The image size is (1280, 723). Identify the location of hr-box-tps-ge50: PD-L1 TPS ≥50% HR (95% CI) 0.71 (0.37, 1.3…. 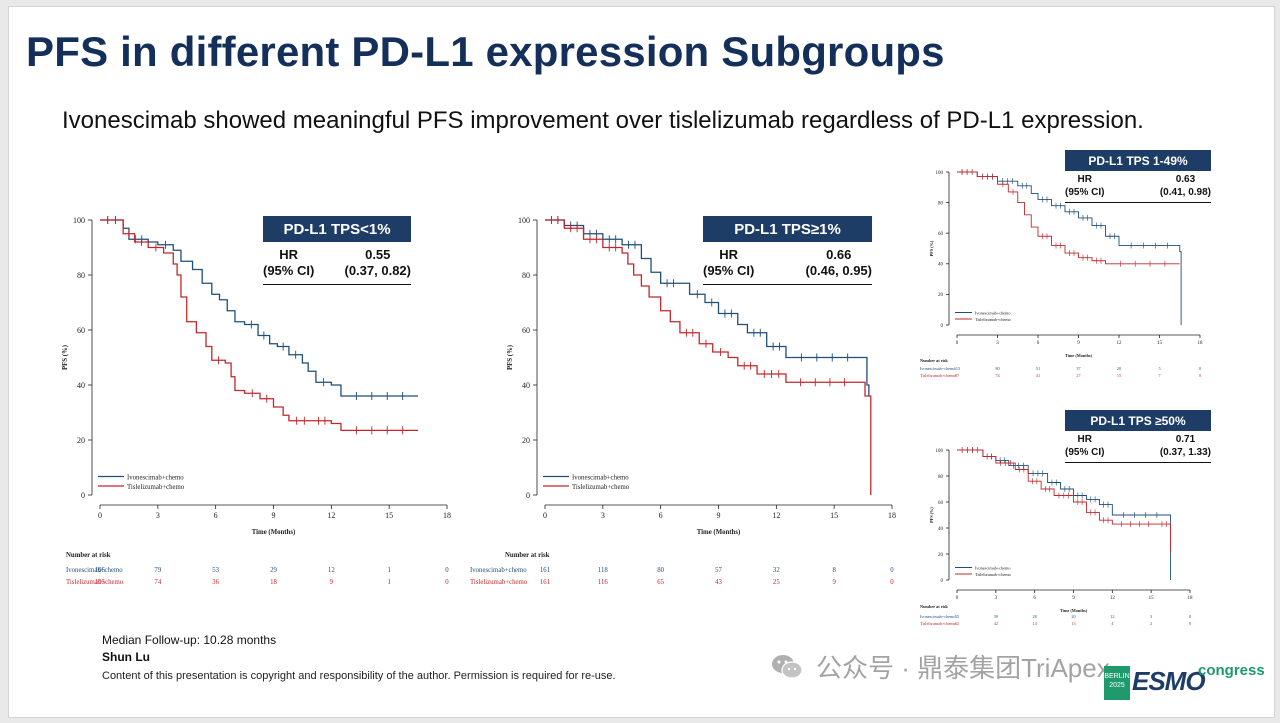
(1138, 436).